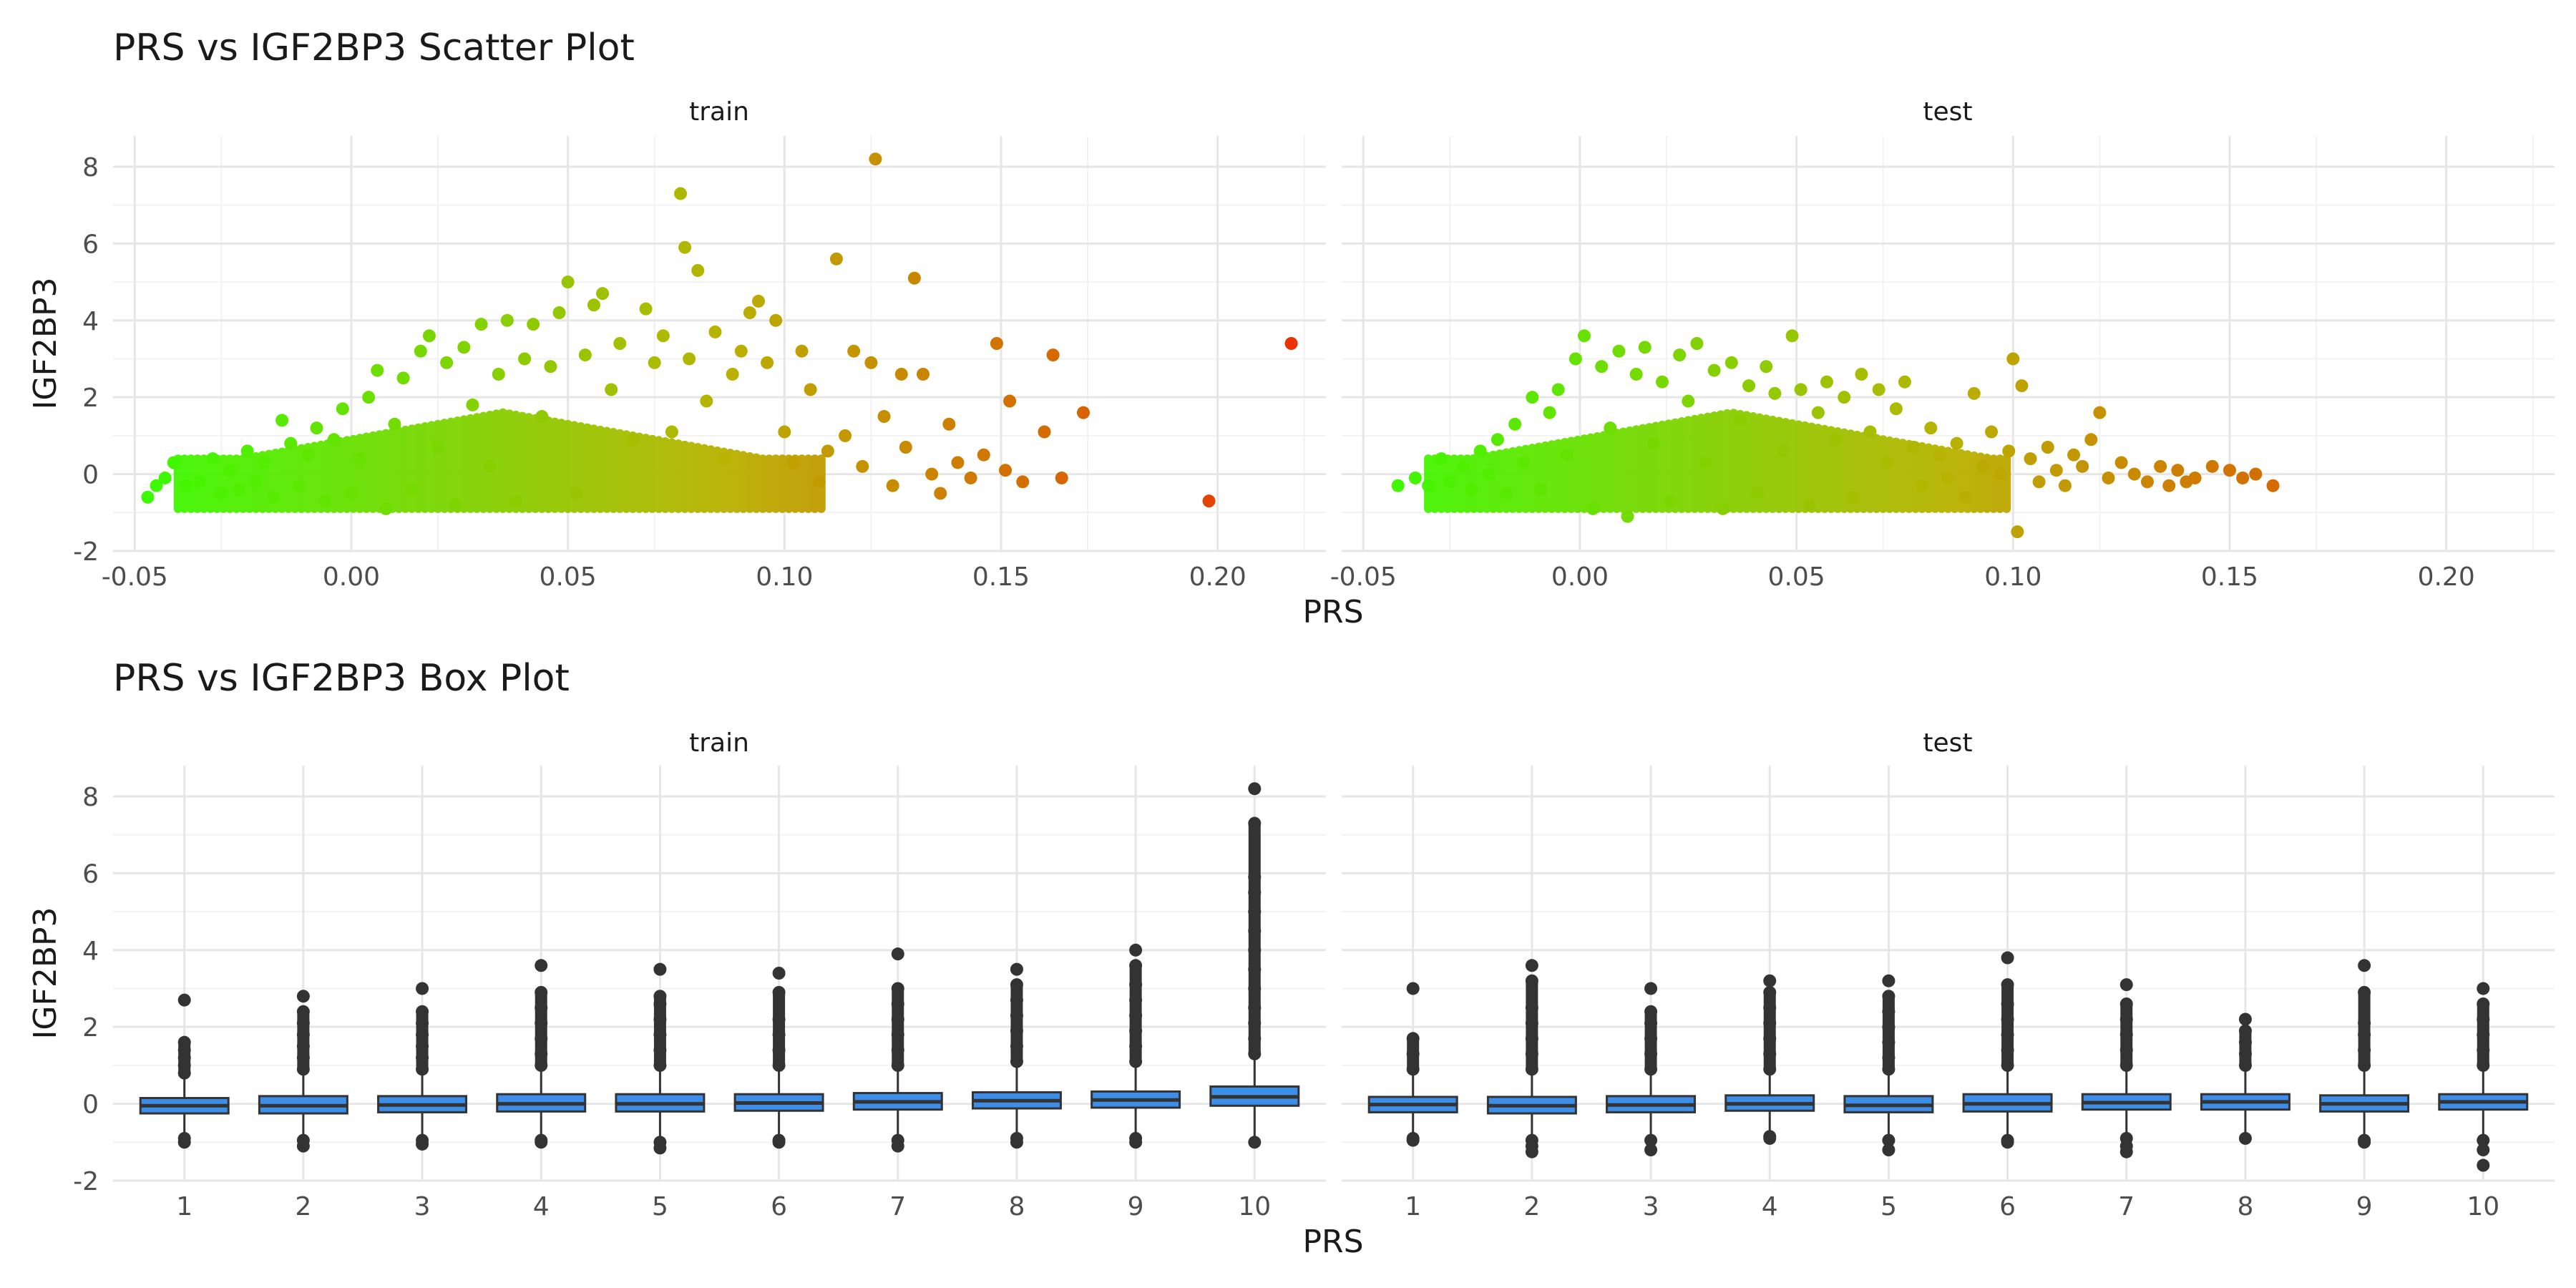 This screenshot has width=2576, height=1288. What do you see at coordinates (90, 1028) in the screenshot?
I see `y-tick-label: 2` at bounding box center [90, 1028].